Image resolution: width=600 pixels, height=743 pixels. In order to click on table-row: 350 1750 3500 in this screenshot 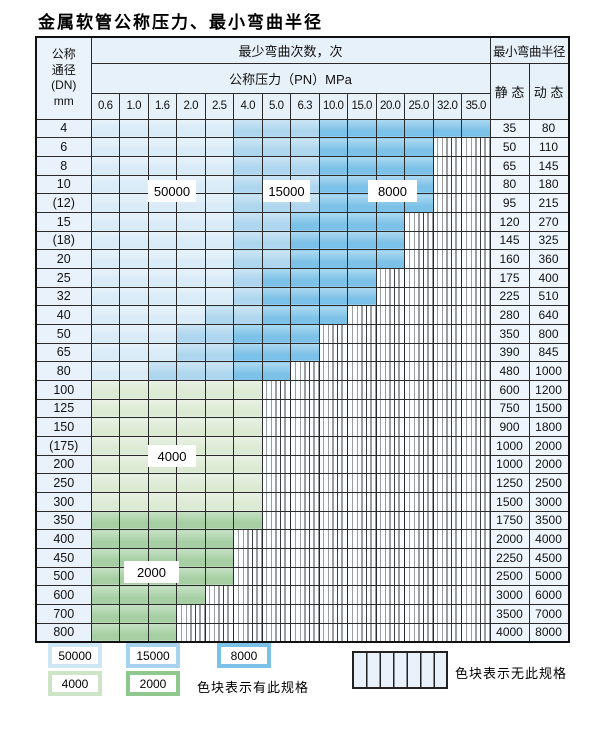, I will do `click(302, 520)`.